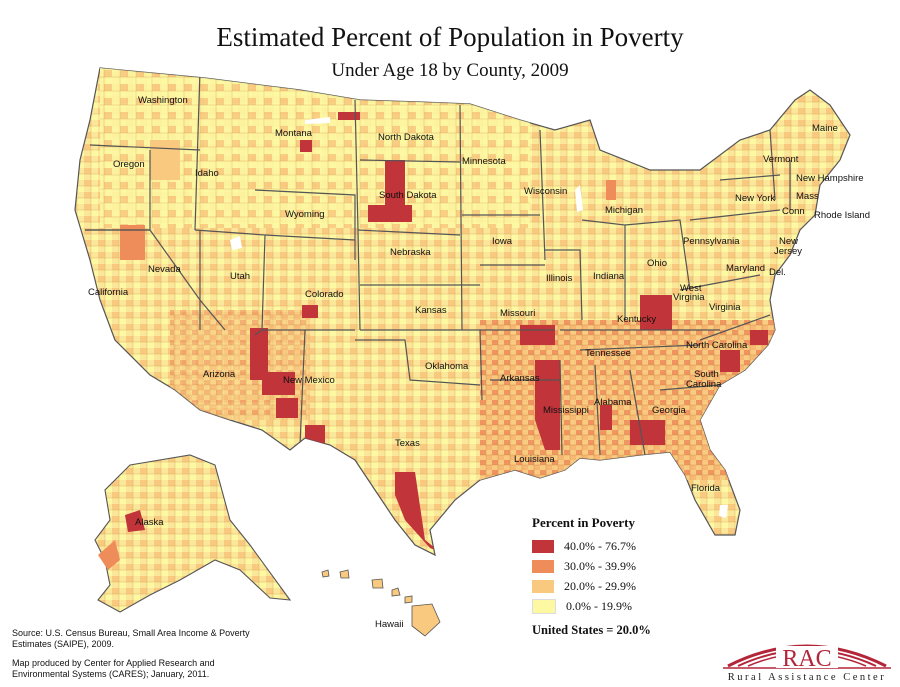 This screenshot has height=687, width=900. Describe the element at coordinates (566, 410) in the screenshot. I see `label-mississippi: Mississippi` at that location.